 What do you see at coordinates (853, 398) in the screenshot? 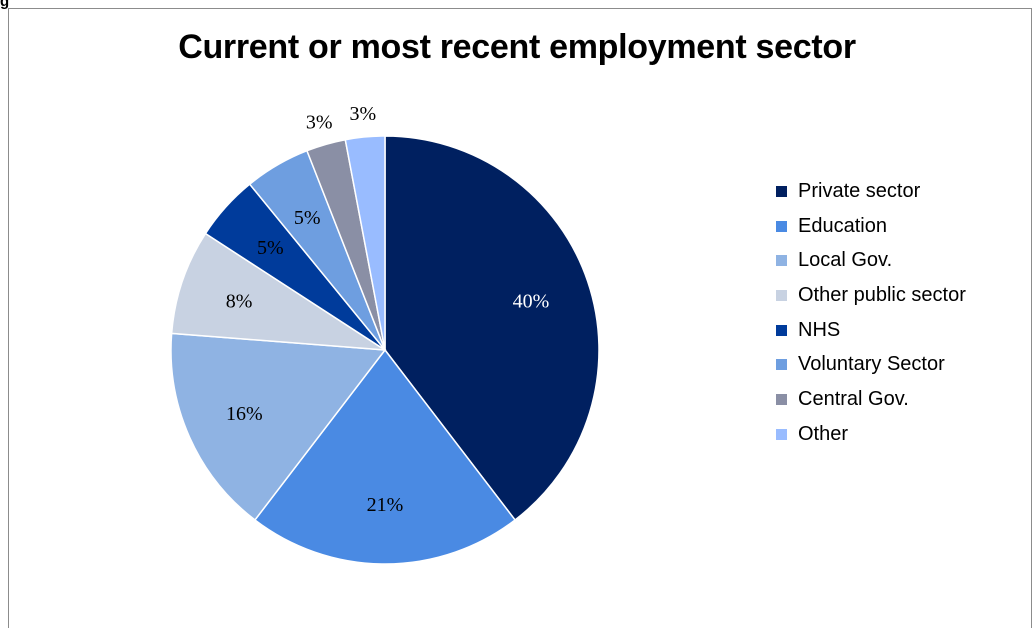
I see `legend-label-central-gov: Central Gov.` at bounding box center [853, 398].